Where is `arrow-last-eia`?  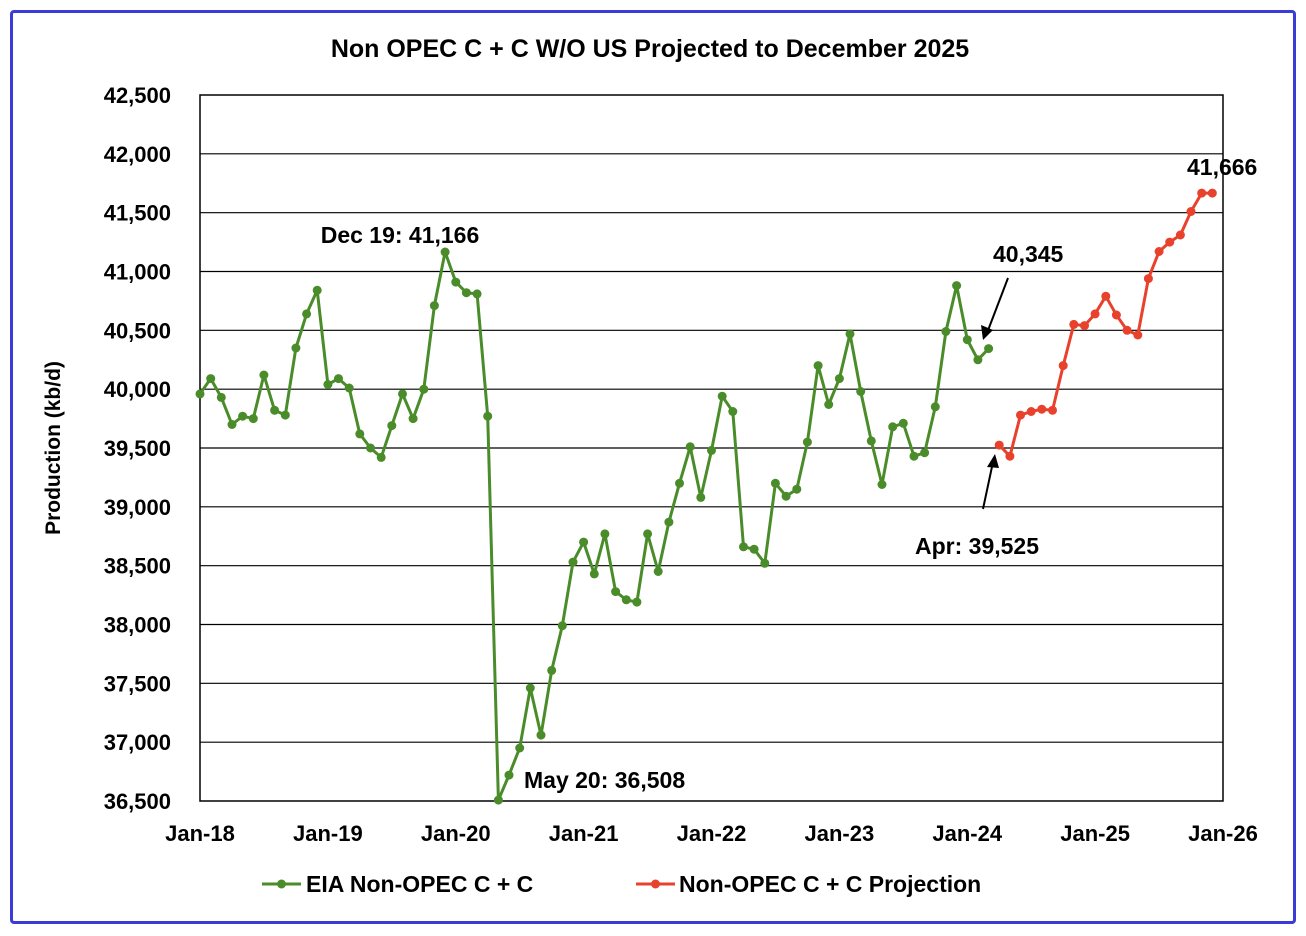 arrow-last-eia is located at coordinates (997, 305).